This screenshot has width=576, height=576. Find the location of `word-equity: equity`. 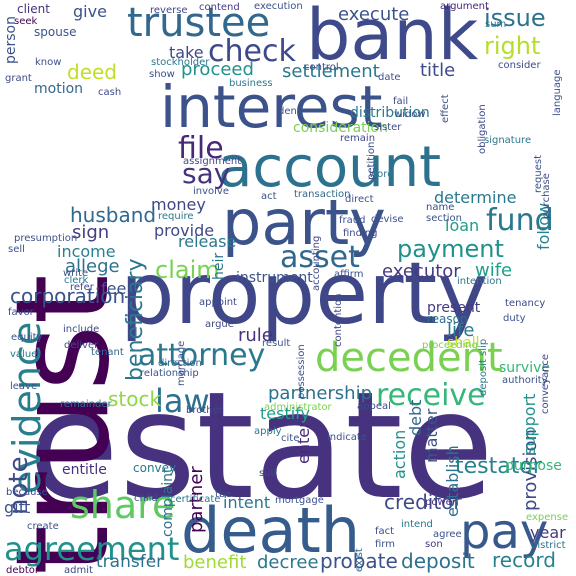

word-equity: equity is located at coordinates (27, 337).